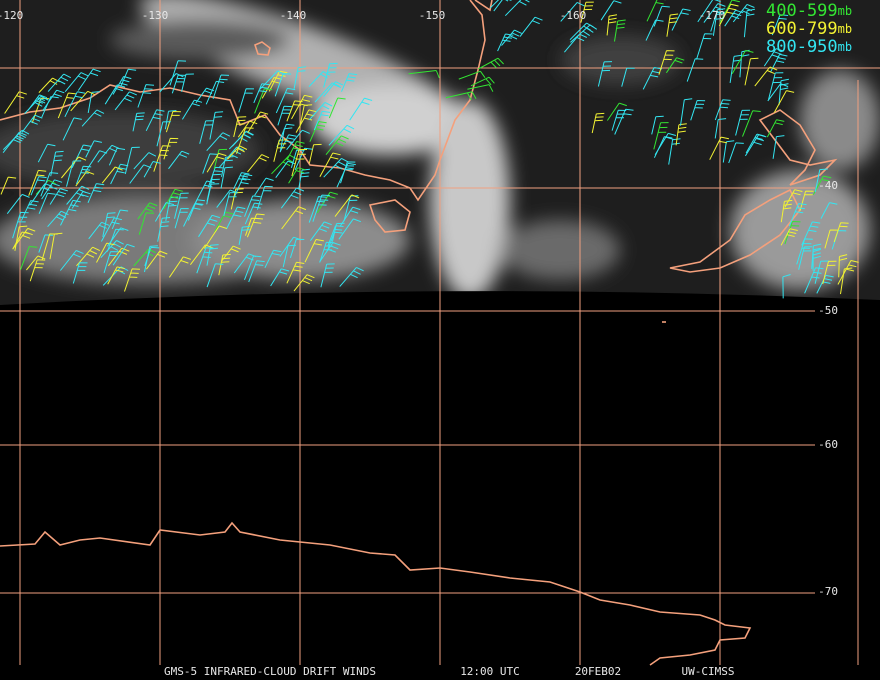 This screenshot has height=680, width=880. What do you see at coordinates (573, 15) in the screenshot?
I see `longitude-label: -160` at bounding box center [573, 15].